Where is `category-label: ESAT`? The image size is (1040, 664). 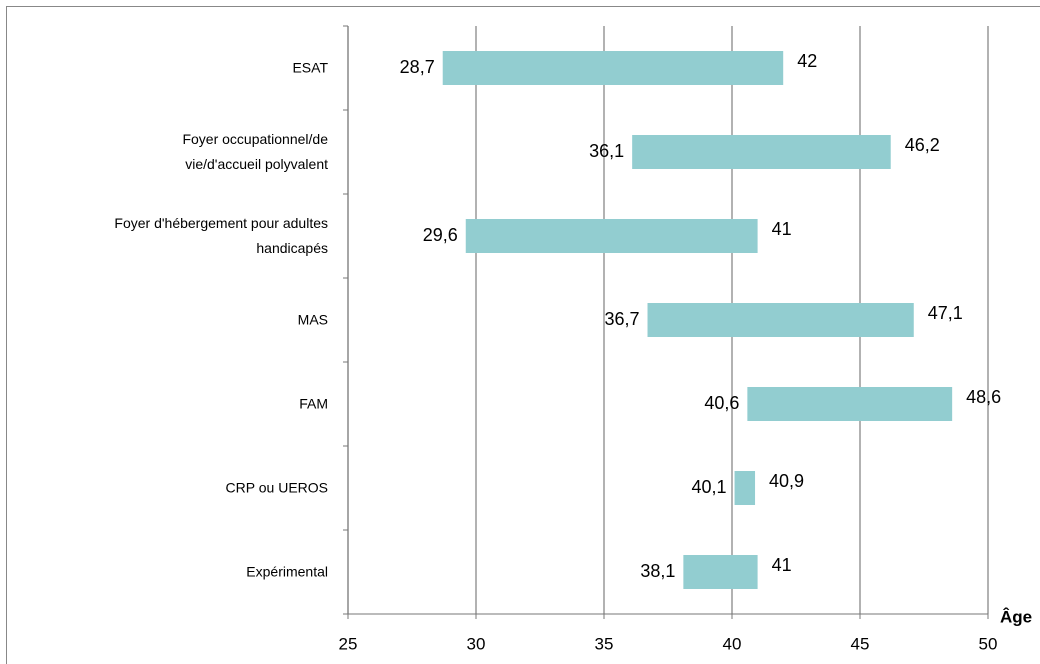
category-label: ESAT is located at coordinates (310, 67).